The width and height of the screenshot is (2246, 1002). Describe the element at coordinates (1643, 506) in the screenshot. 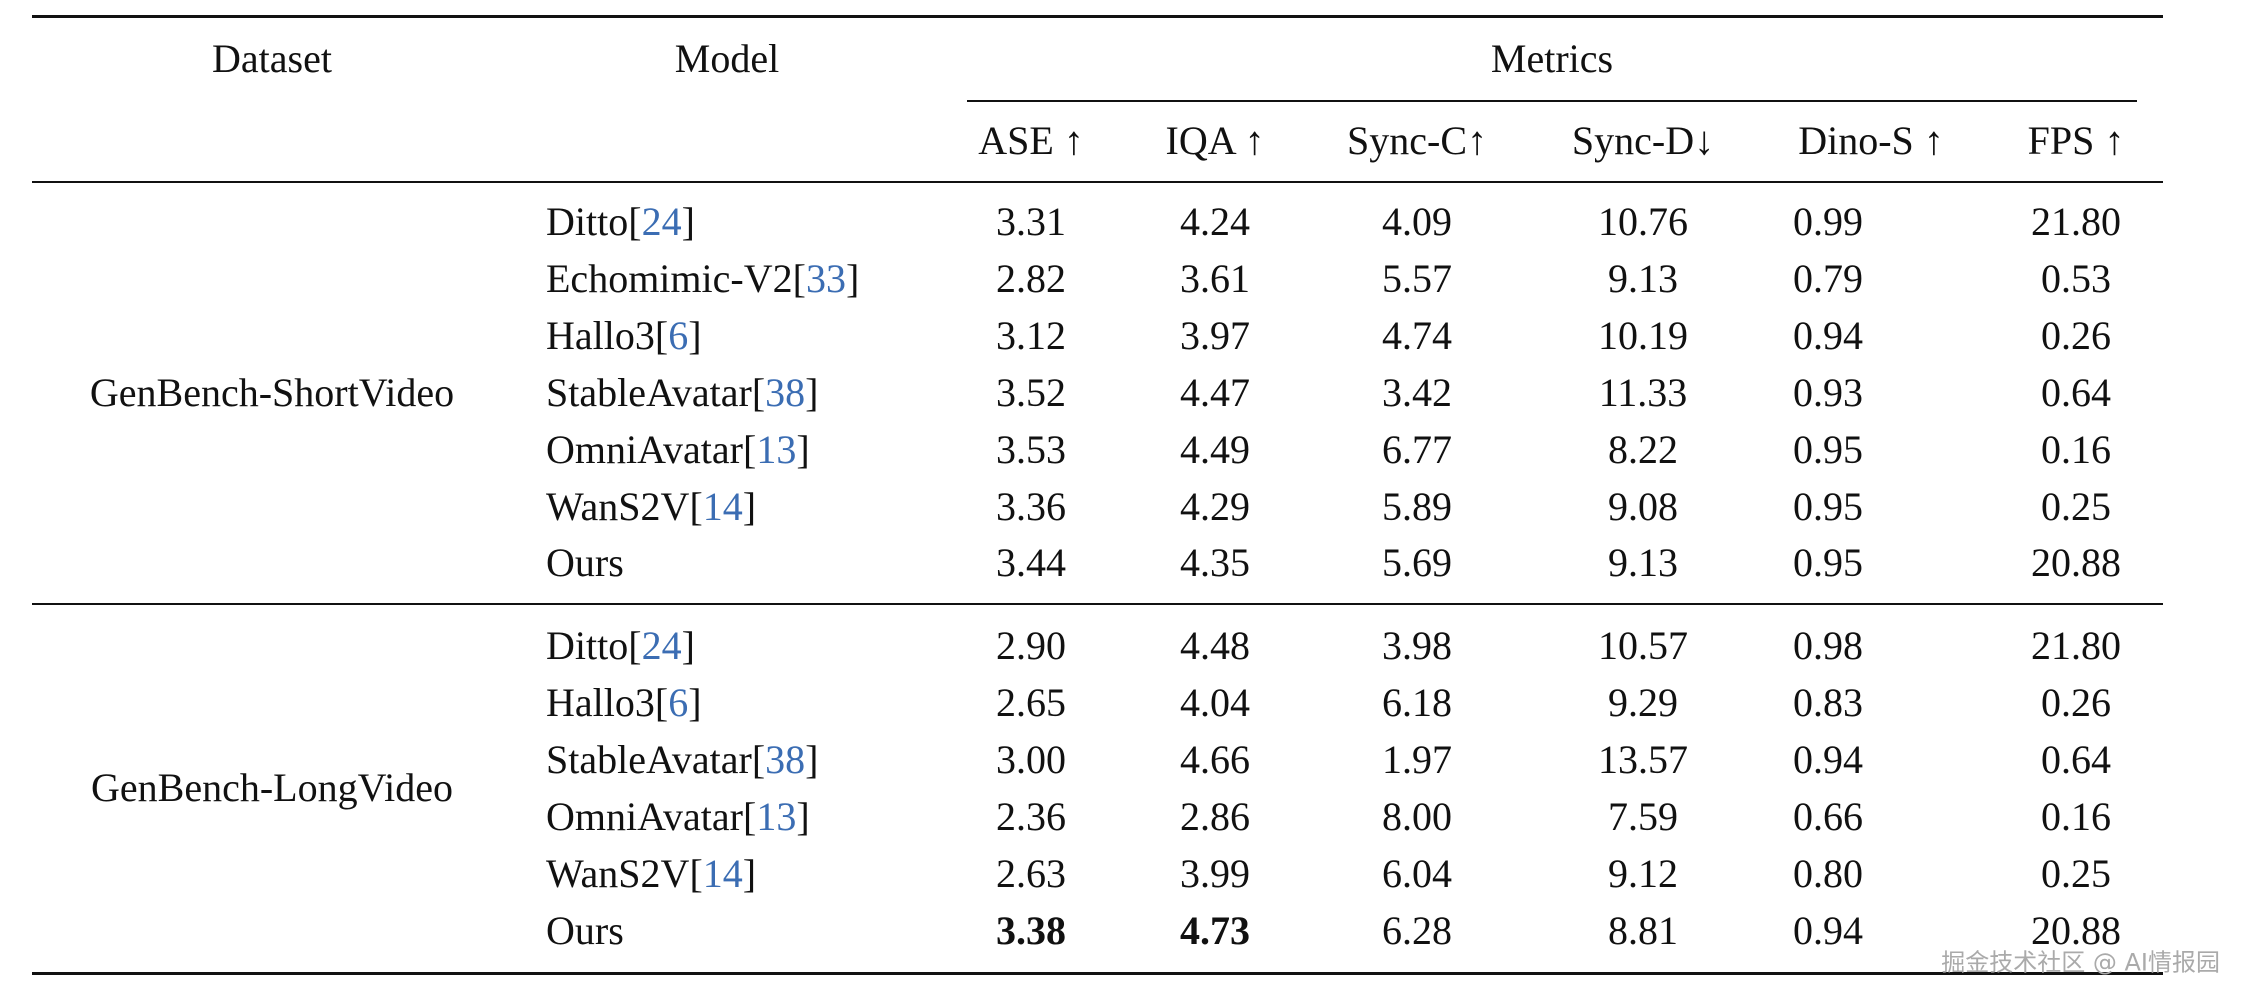

I see `metric-value: 9.08` at that location.